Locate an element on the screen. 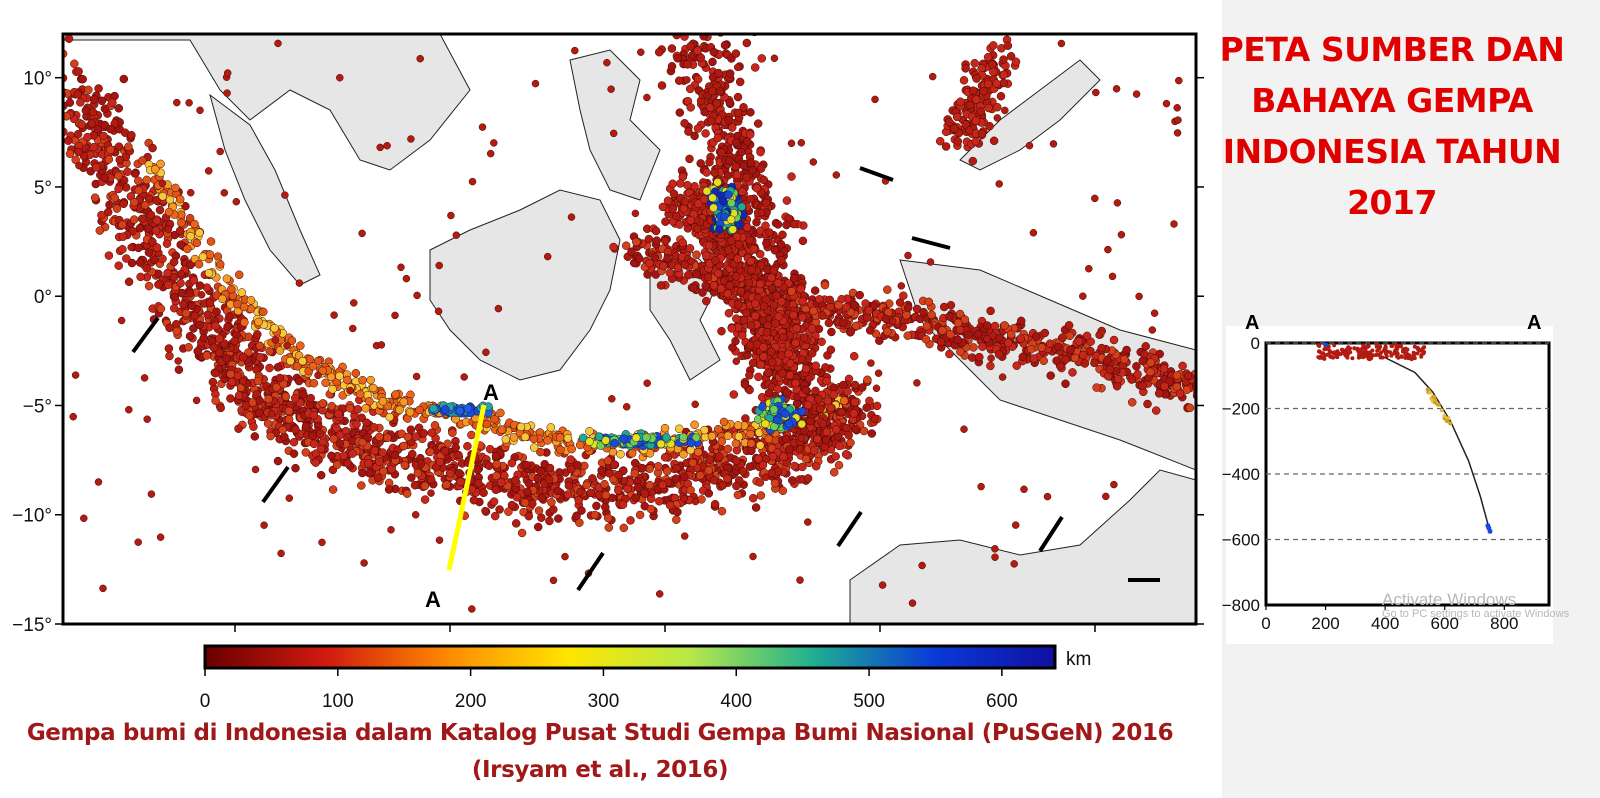 The width and height of the screenshot is (1600, 798). land-borneo is located at coordinates (525, 285).